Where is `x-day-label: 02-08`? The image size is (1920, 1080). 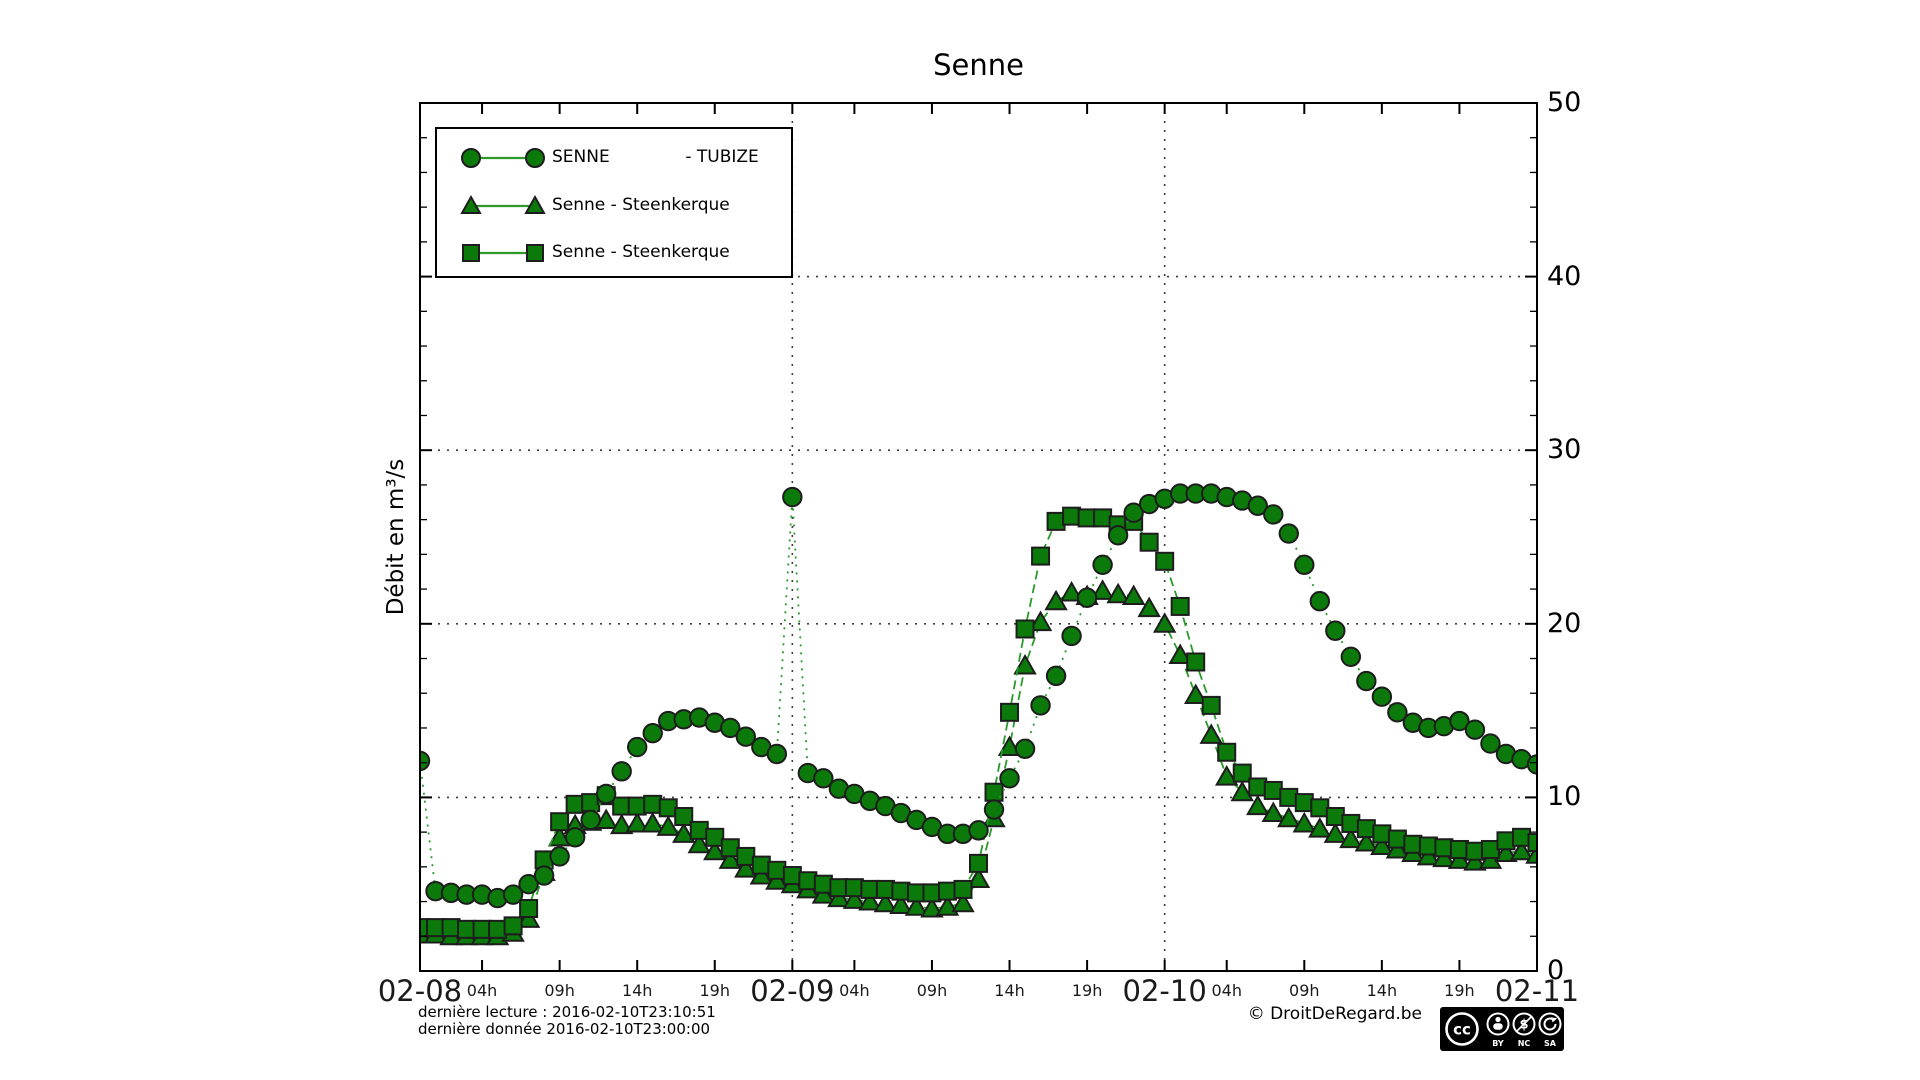
x-day-label: 02-08 is located at coordinates (420, 991).